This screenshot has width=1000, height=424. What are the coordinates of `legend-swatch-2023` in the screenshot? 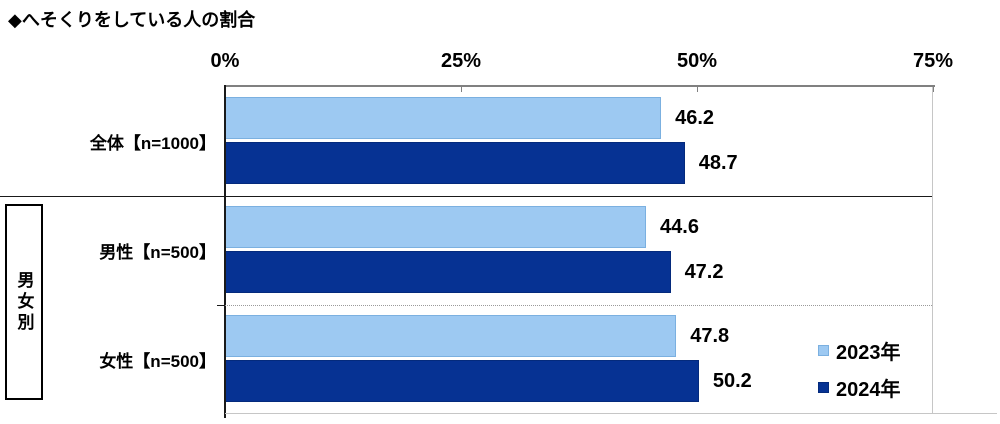 It's located at (823, 350).